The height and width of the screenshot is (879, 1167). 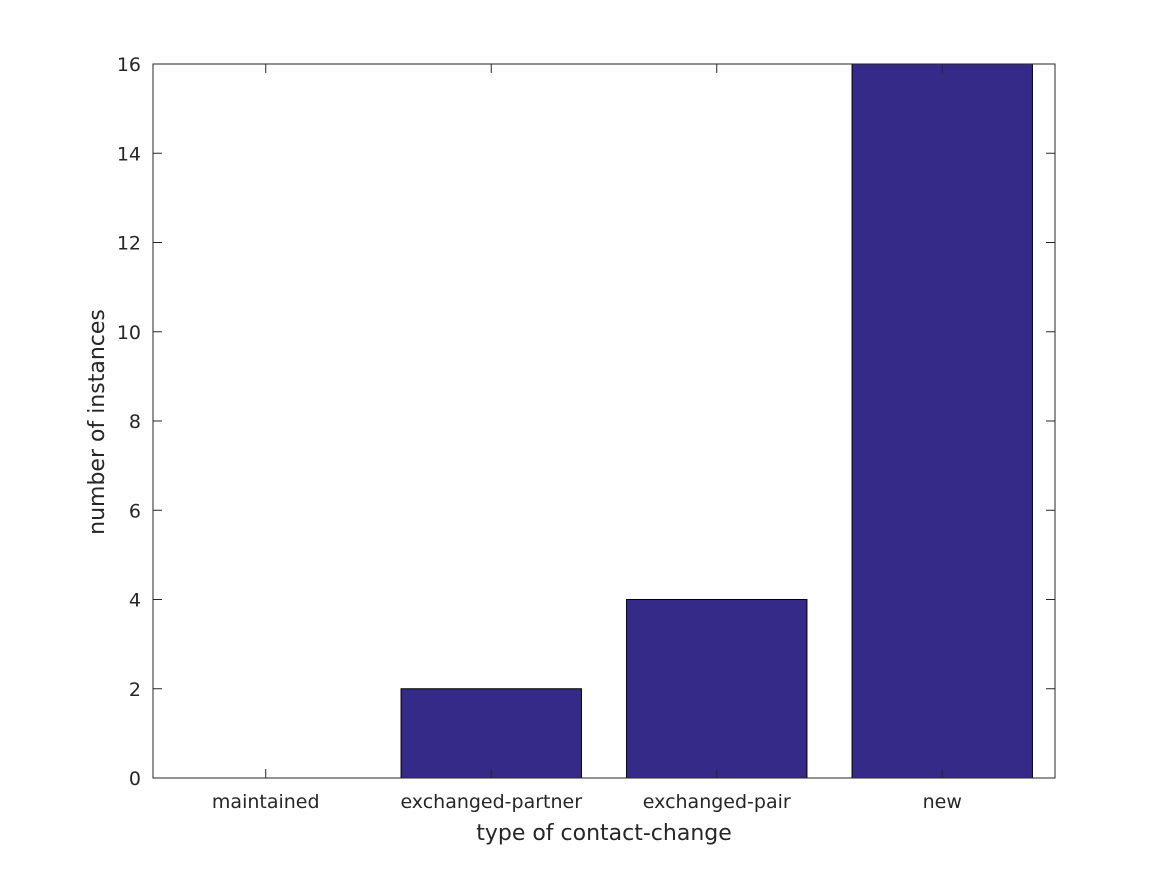 I want to click on bar-new, so click(x=942, y=421).